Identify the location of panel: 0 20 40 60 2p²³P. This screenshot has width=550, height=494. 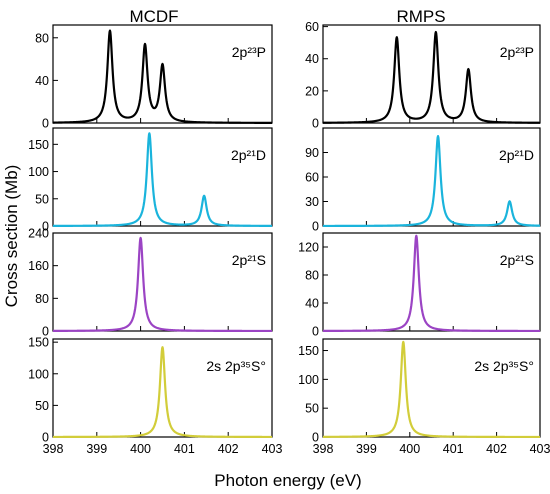
(423, 75).